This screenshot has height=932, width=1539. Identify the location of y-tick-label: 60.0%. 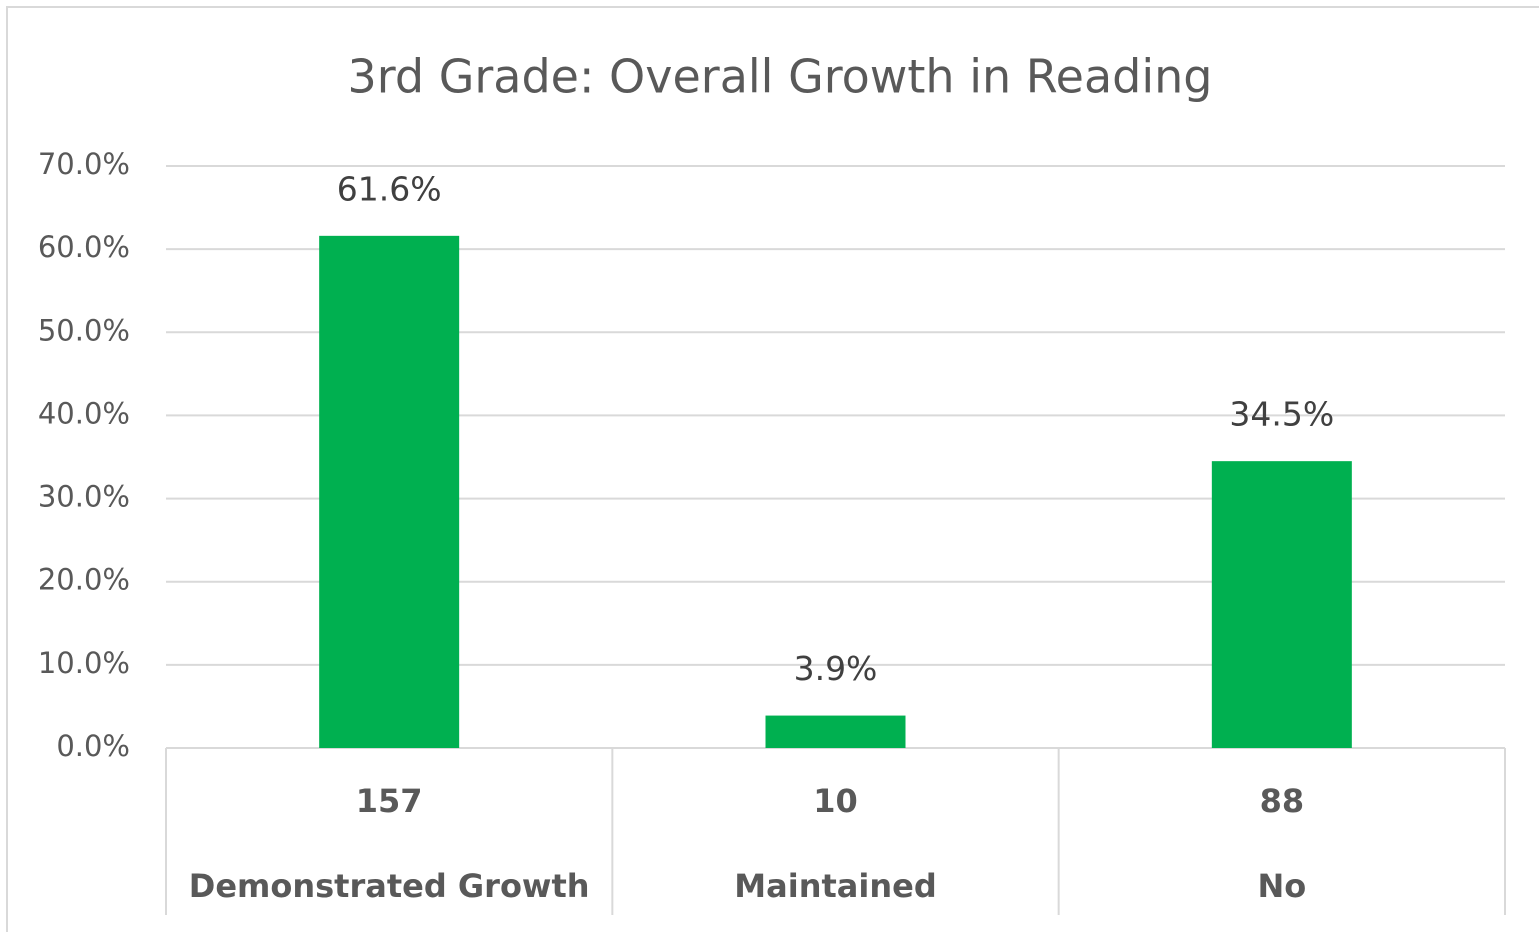
(84, 247).